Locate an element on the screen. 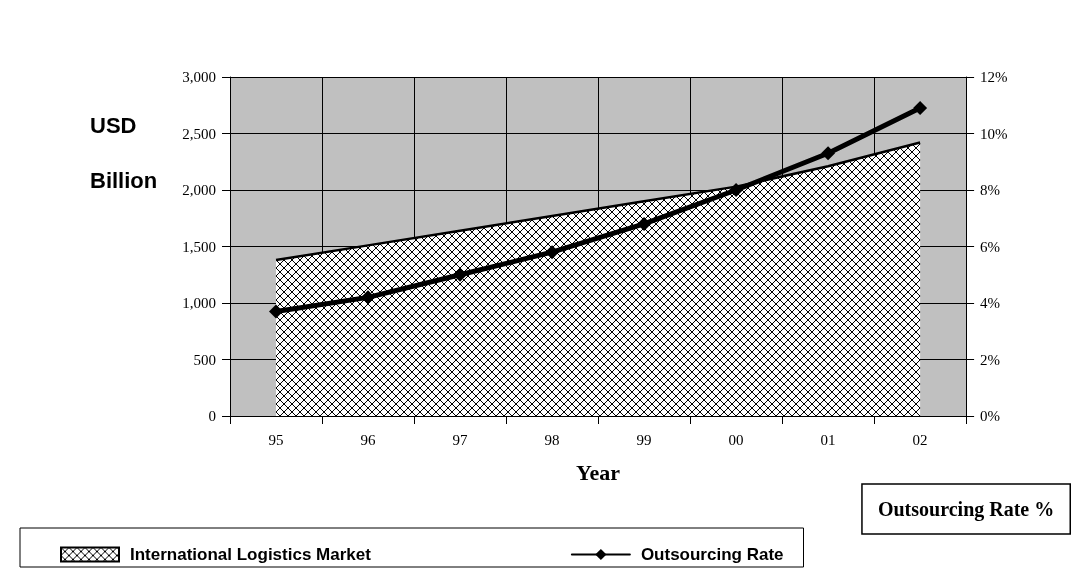 Image resolution: width=1074 pixels, height=571 pixels. text: USD Billion is located at coordinates (124, 153).